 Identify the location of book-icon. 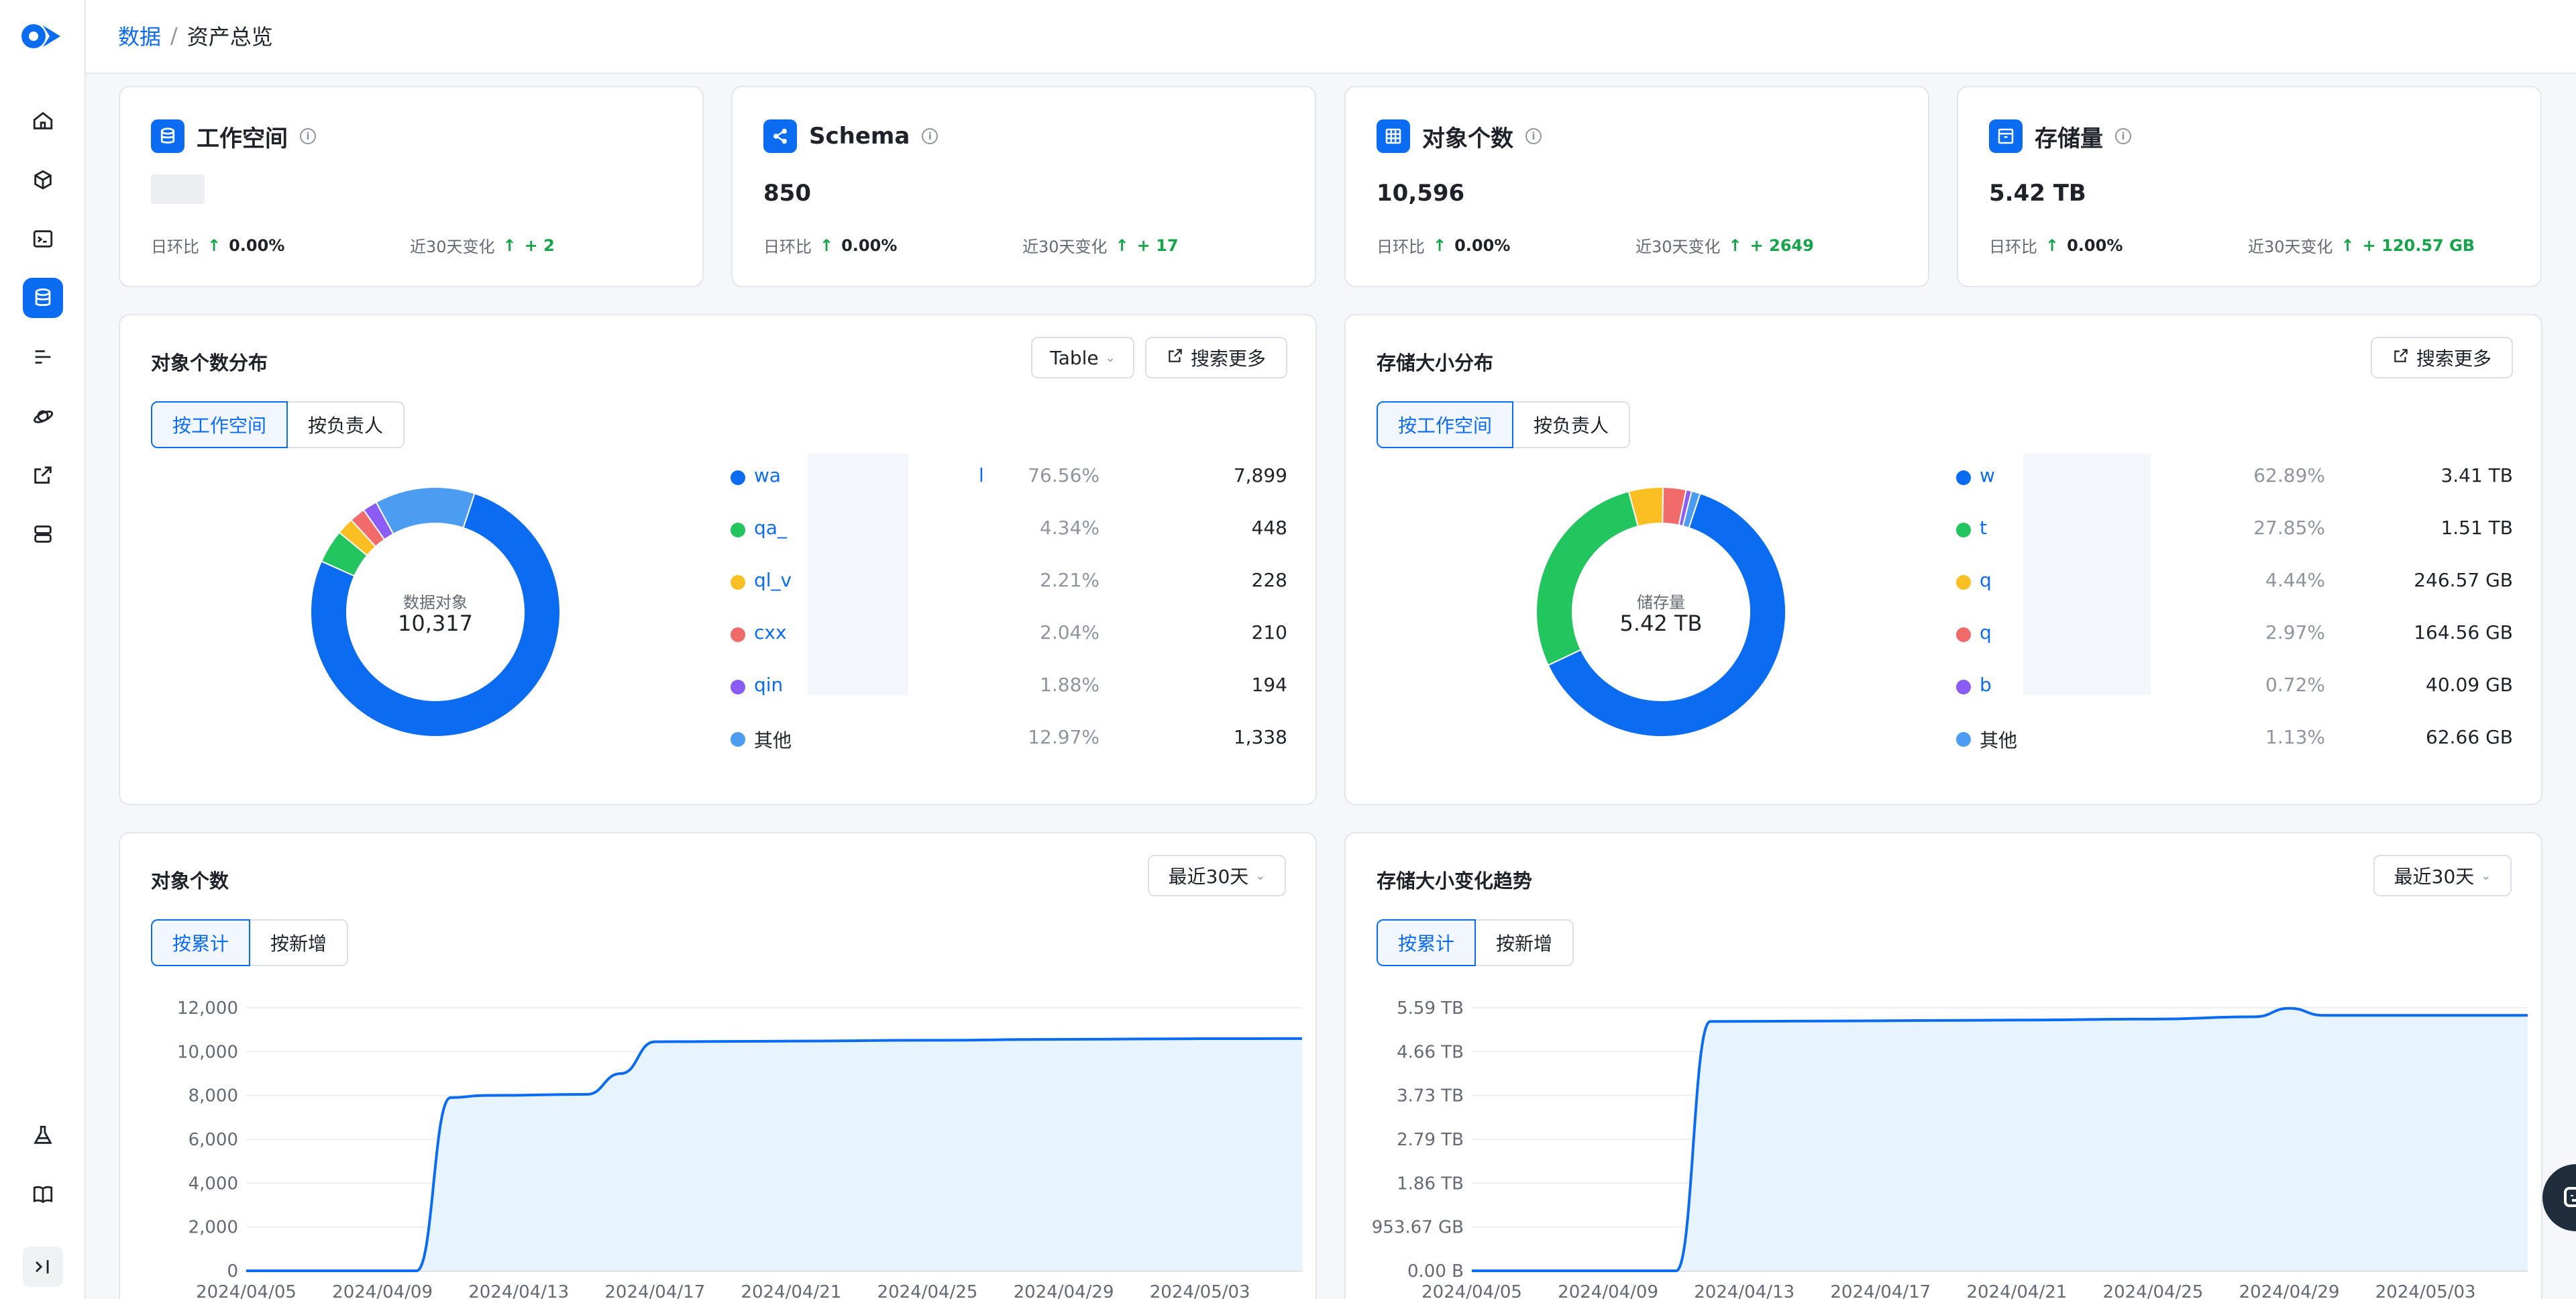
(43, 1194).